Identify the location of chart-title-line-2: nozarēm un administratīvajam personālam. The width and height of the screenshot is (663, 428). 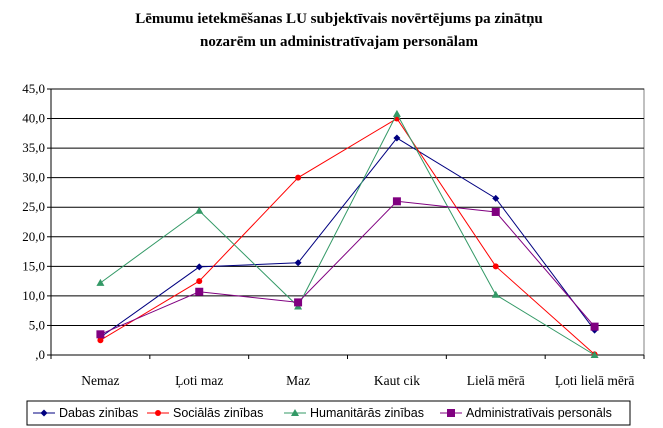
(339, 42).